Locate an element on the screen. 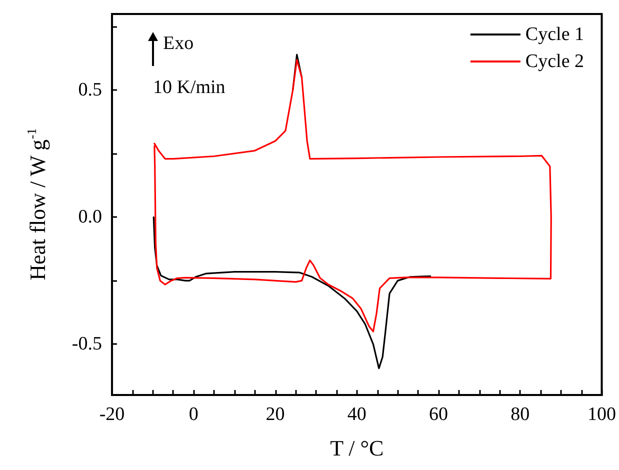 The width and height of the screenshot is (619, 470). y-tick-label: 0.0 is located at coordinates (90, 217).